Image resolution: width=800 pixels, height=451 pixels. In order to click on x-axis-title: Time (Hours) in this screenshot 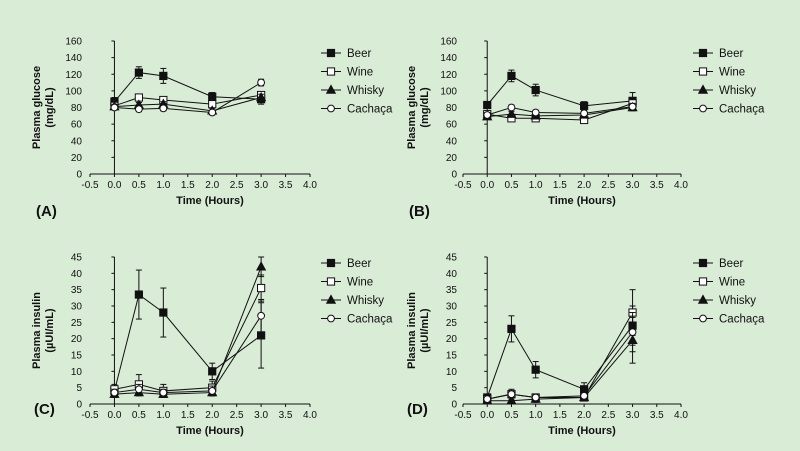, I will do `click(582, 201)`.